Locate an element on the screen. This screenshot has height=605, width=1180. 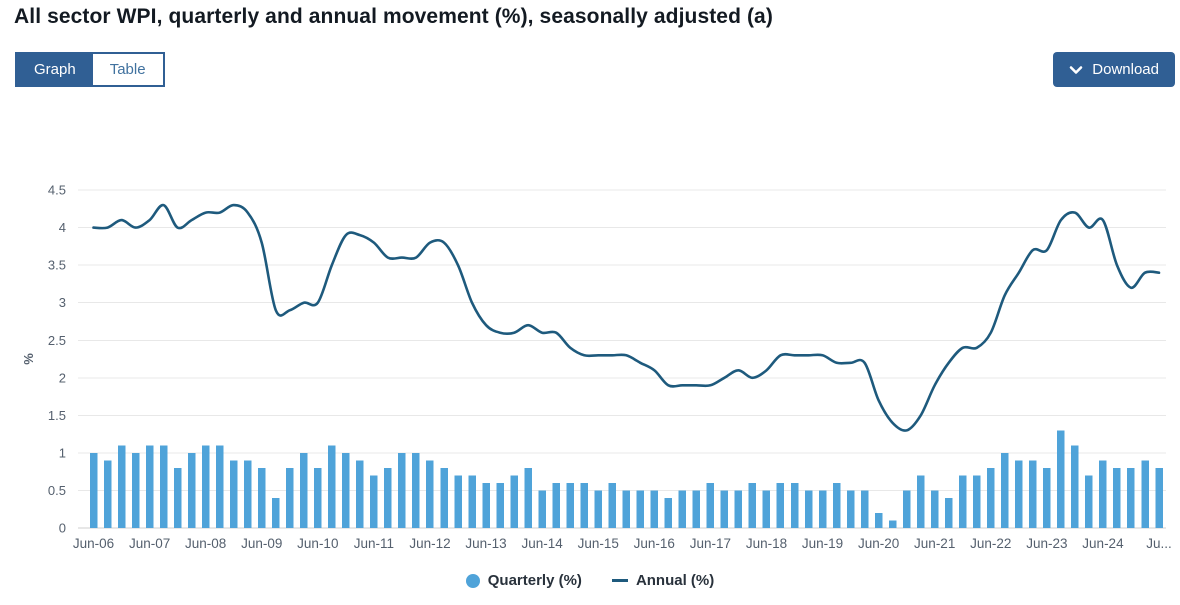
quarterly-series-marker is located at coordinates (472, 580).